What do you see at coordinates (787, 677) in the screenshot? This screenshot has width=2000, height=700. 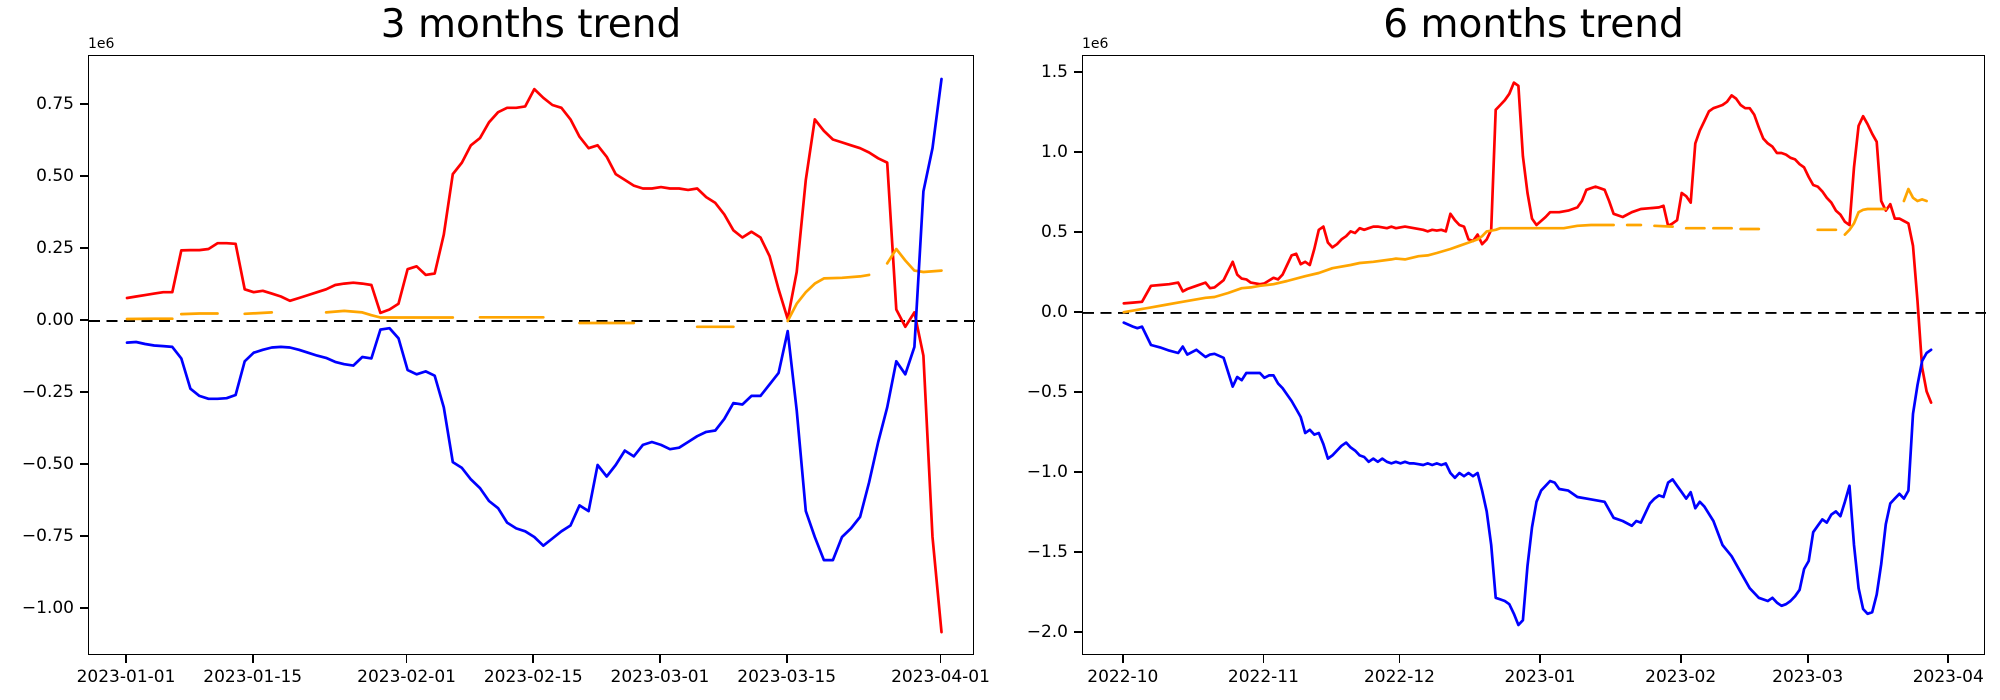 I see `x-tick-label: 2023-03-15` at bounding box center [787, 677].